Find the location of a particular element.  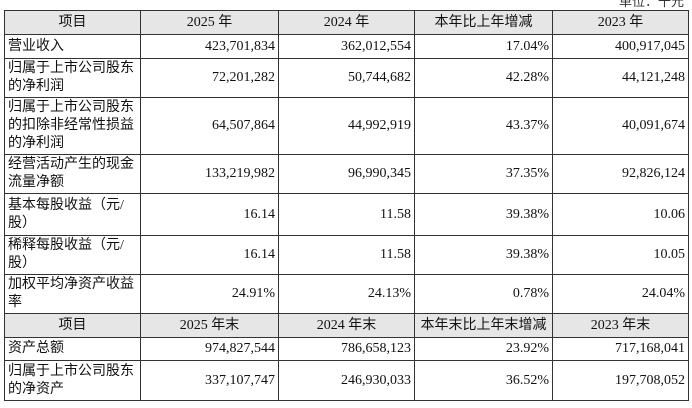

value-cell: 37.35% is located at coordinates (483, 174).